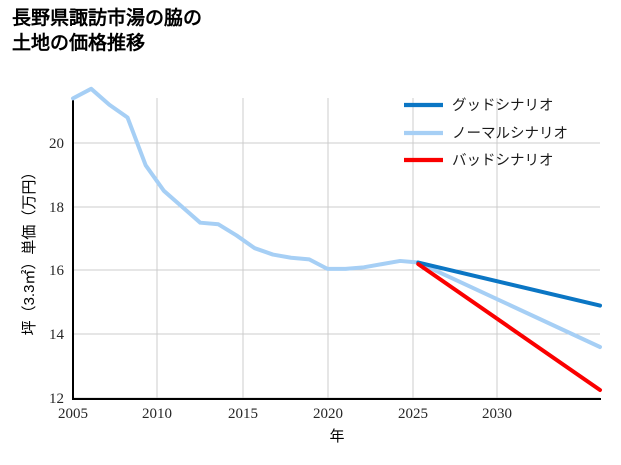 The height and width of the screenshot is (465, 621). Describe the element at coordinates (328, 414) in the screenshot. I see `x-tick-label-2020: 2020` at that location.